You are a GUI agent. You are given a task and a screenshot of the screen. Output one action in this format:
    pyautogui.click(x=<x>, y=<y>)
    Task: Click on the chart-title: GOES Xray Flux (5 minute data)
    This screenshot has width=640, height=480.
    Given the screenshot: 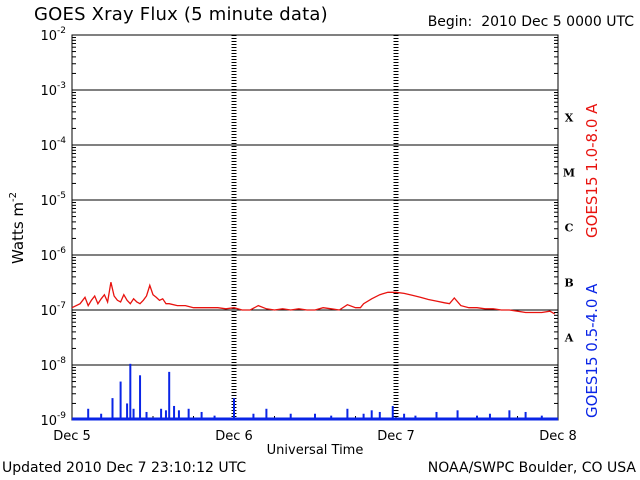 What is the action you would take?
    pyautogui.click(x=181, y=14)
    